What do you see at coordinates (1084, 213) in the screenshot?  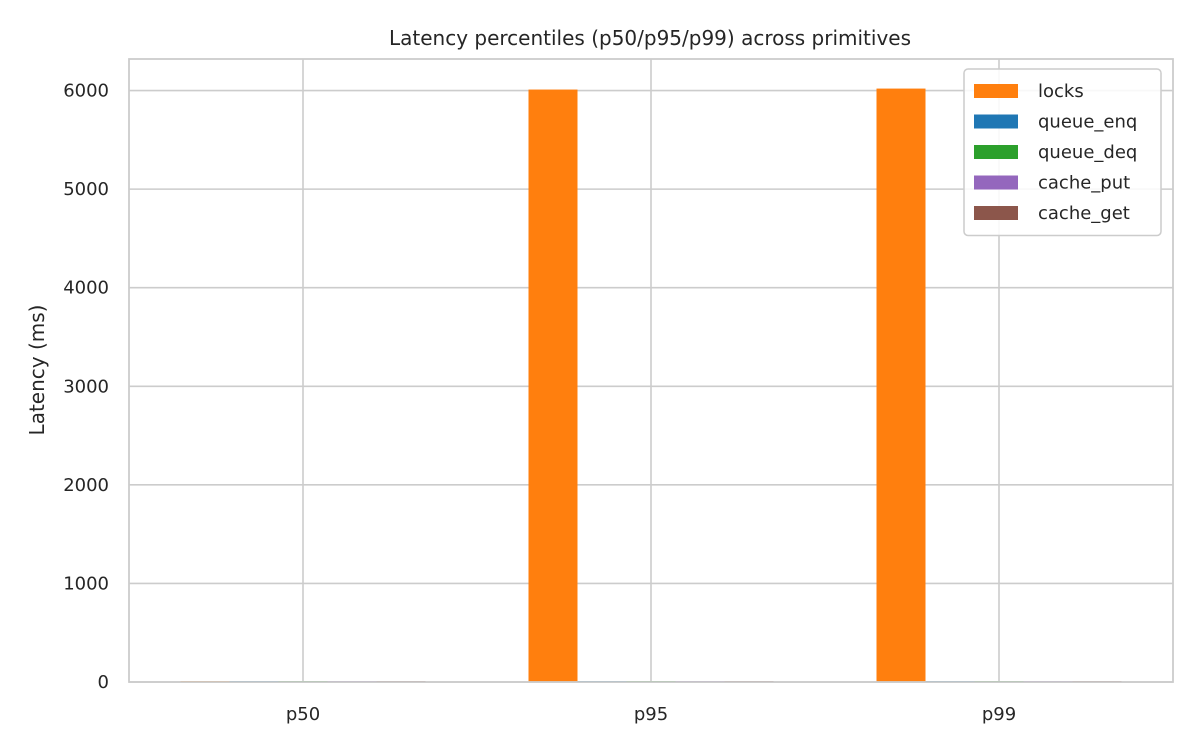 I see `legend-label-cache_get: cache_get` at bounding box center [1084, 213].